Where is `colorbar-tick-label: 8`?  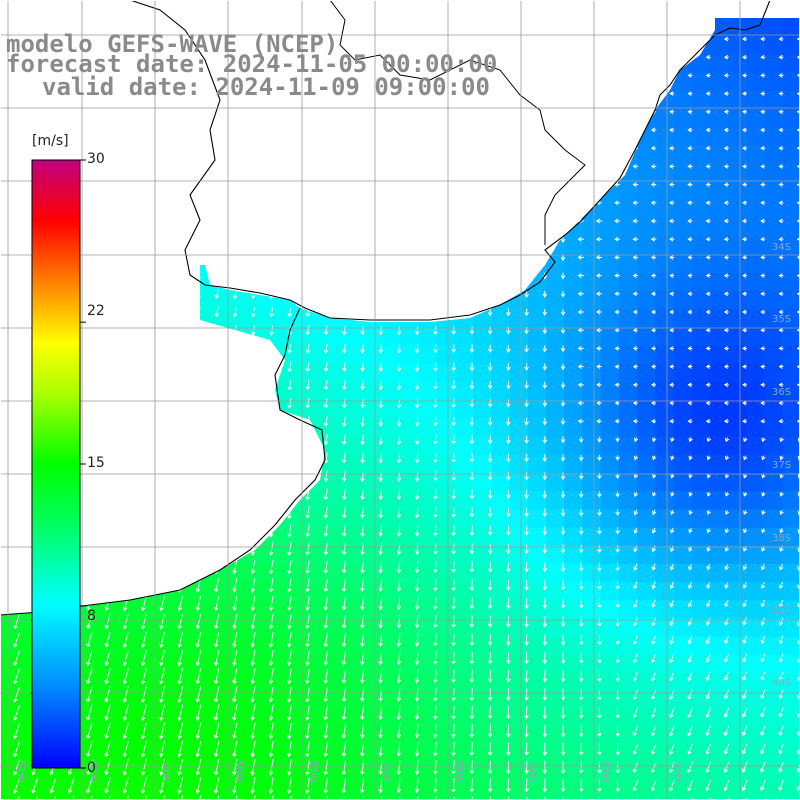 colorbar-tick-label: 8 is located at coordinates (91, 616).